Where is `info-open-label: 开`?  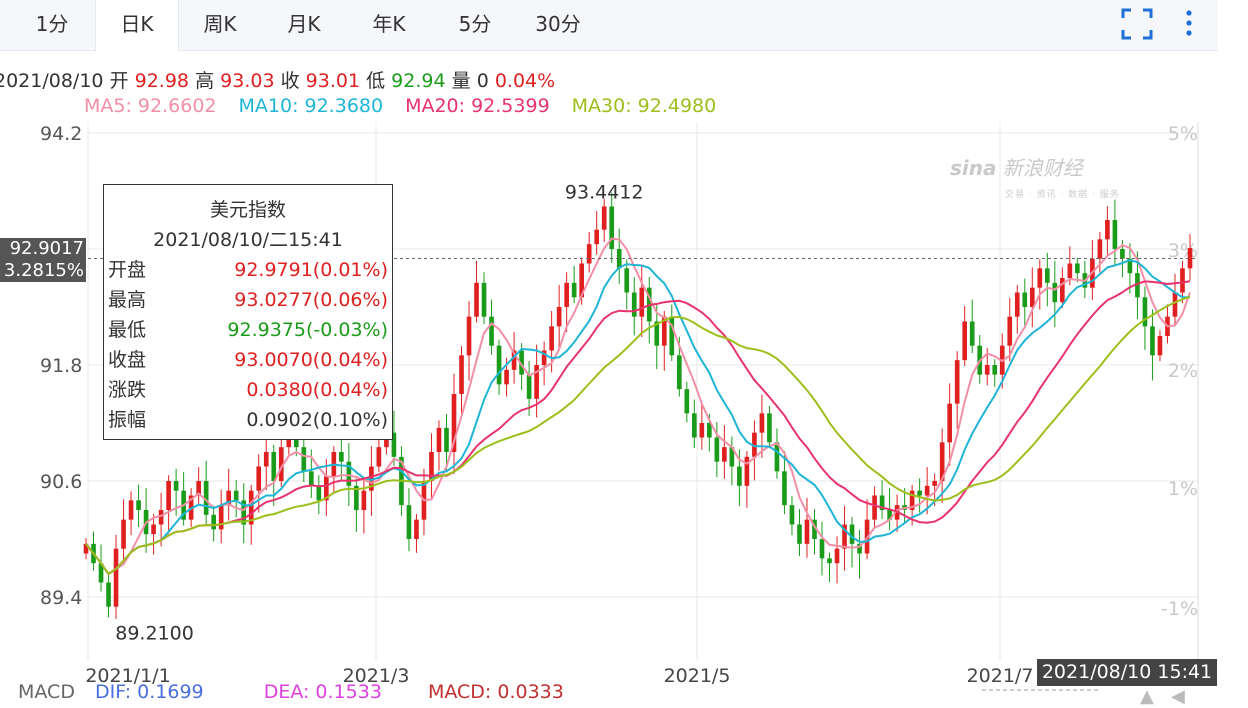 info-open-label: 开 is located at coordinates (119, 81).